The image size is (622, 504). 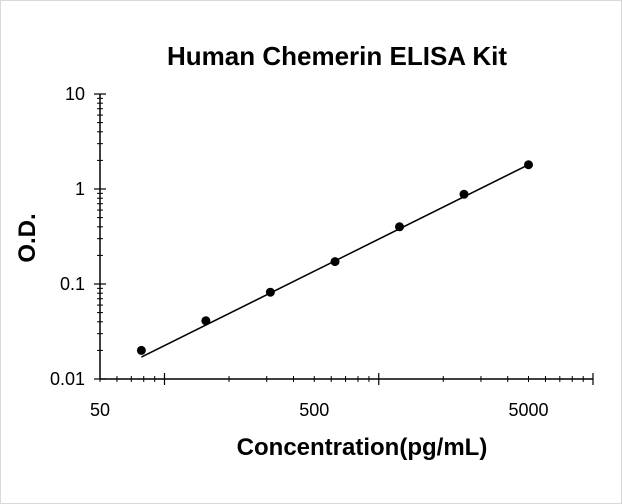 I want to click on y-tick-label: 0.1, so click(x=72, y=284).